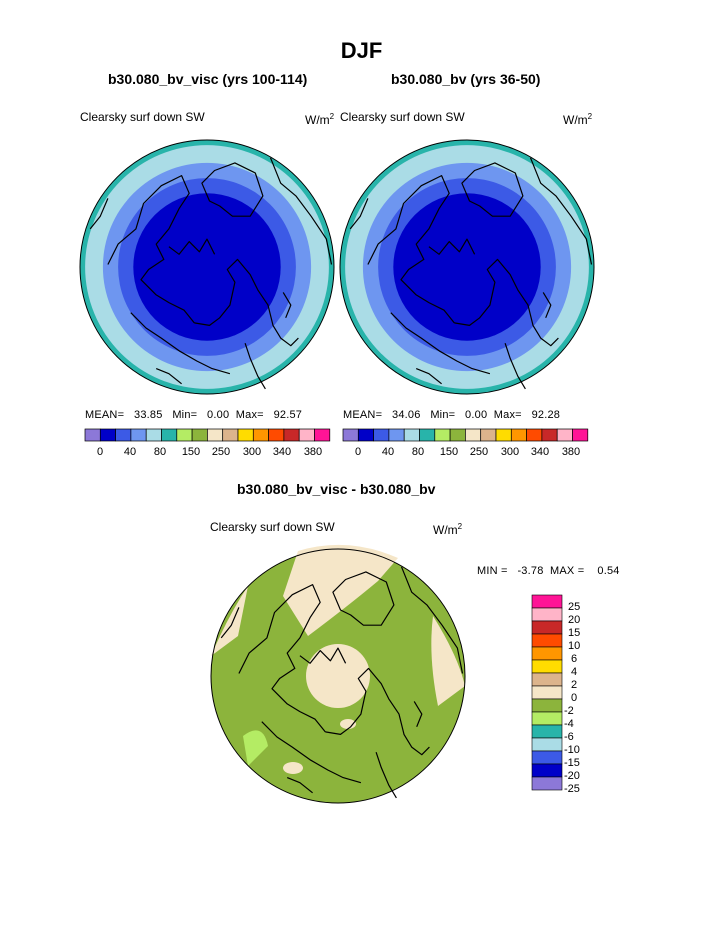  Describe the element at coordinates (452, 415) in the screenshot. I see `panel2-stats: MEAN= 34.06 Min= 0.00 Max= 92.28` at that location.